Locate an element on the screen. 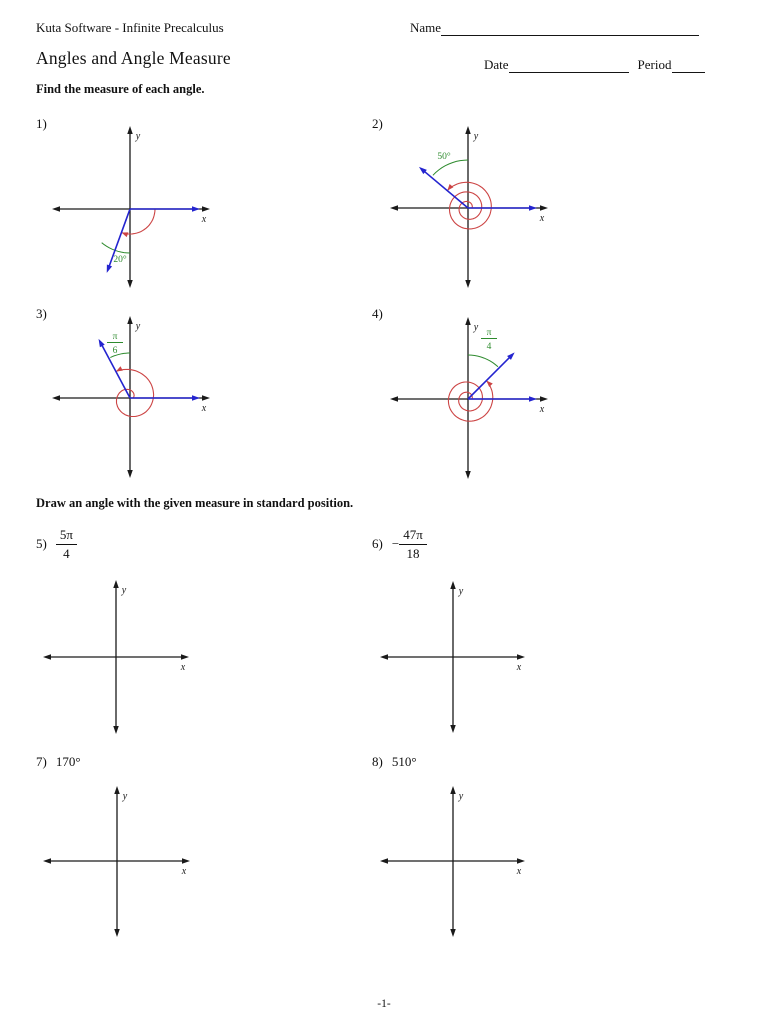 Image resolution: width=768 pixels, height=1024 pixels. problem-5-measure: 5π 4 is located at coordinates (66, 544).